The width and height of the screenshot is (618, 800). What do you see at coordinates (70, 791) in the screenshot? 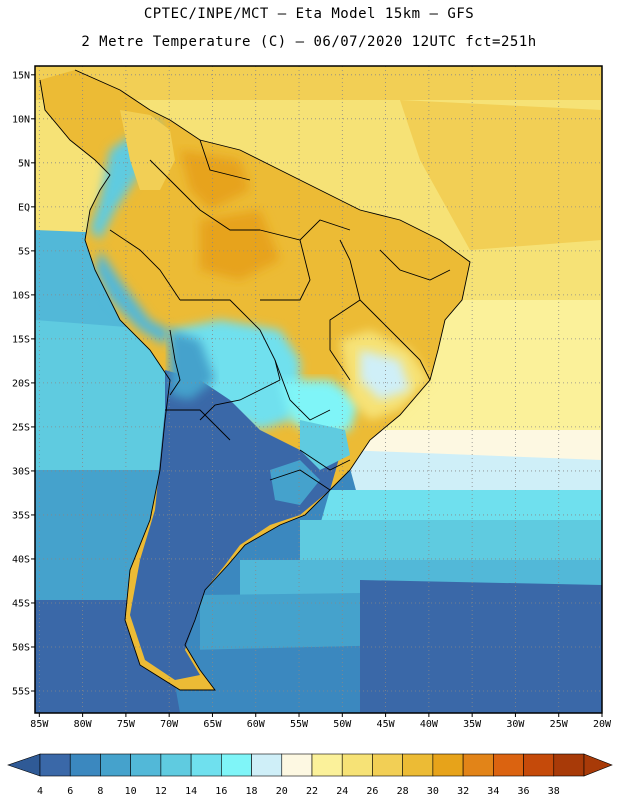
I see `colorbar-tick-label: 6` at bounding box center [70, 791].